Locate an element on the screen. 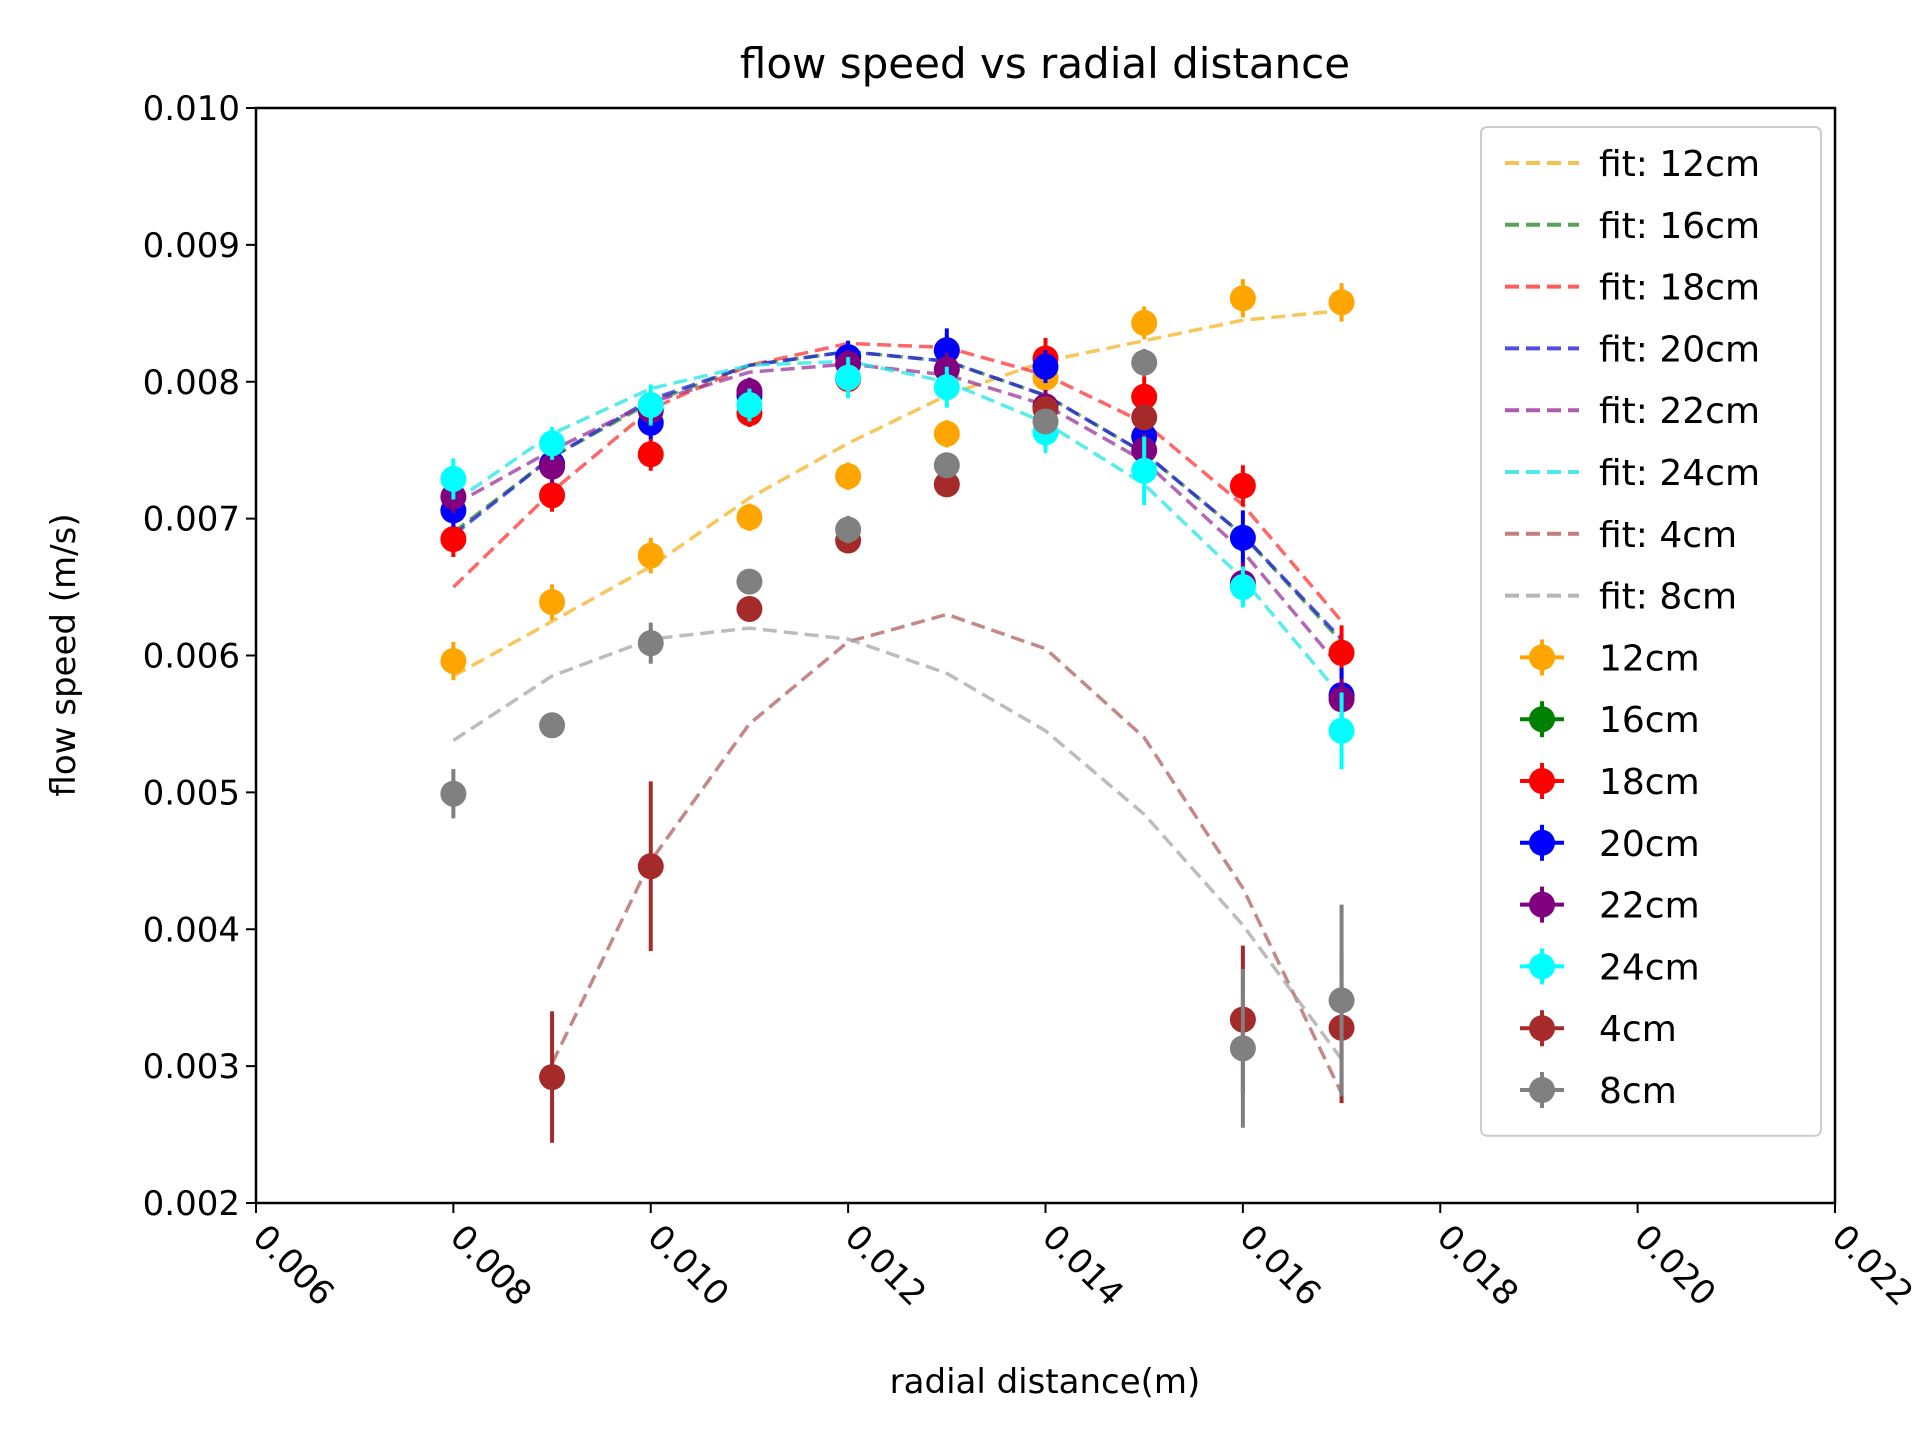 This screenshot has height=1440, width=1920. x-tick-label: 0.018 is located at coordinates (1477, 1265).